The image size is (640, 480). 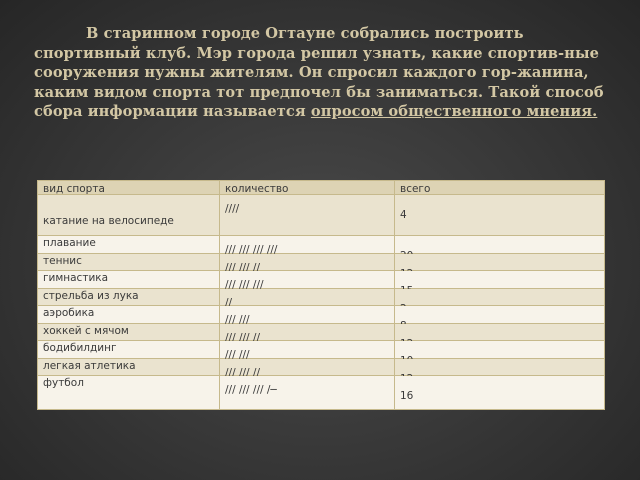 I want to click on total-cell: 8, so click(x=499, y=318).